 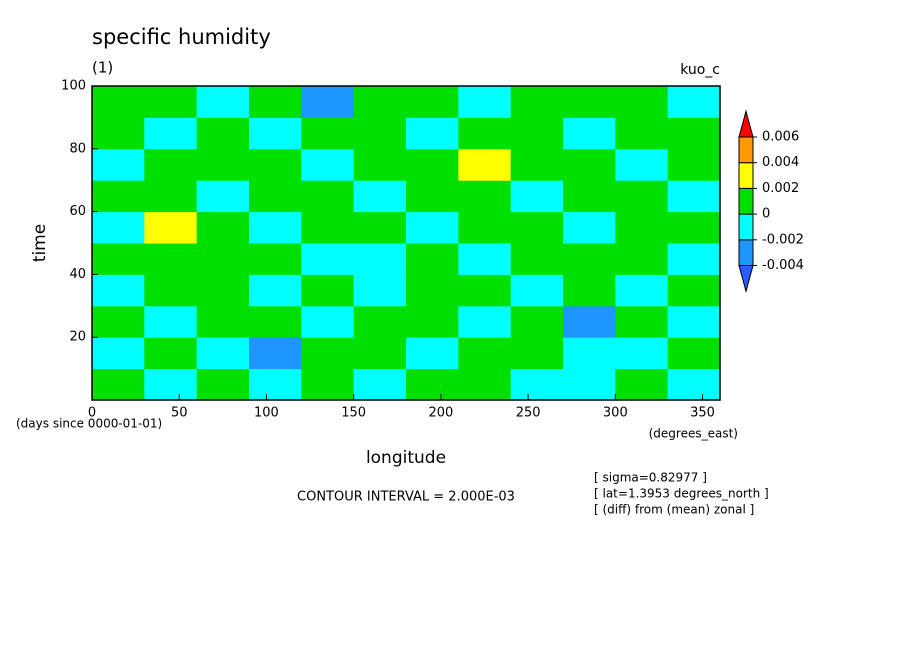 I want to click on x-tick-label: 250, so click(x=528, y=413).